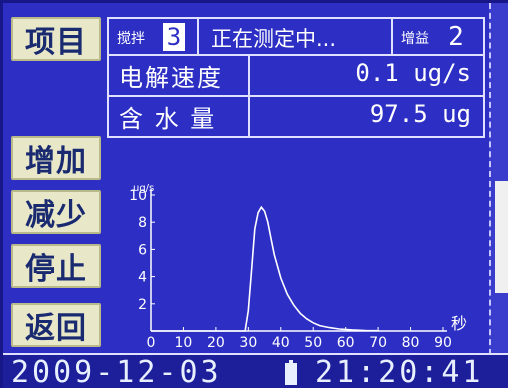 This screenshot has width=508, height=388. I want to click on stir-setting: 搅拌 3, so click(153, 36).